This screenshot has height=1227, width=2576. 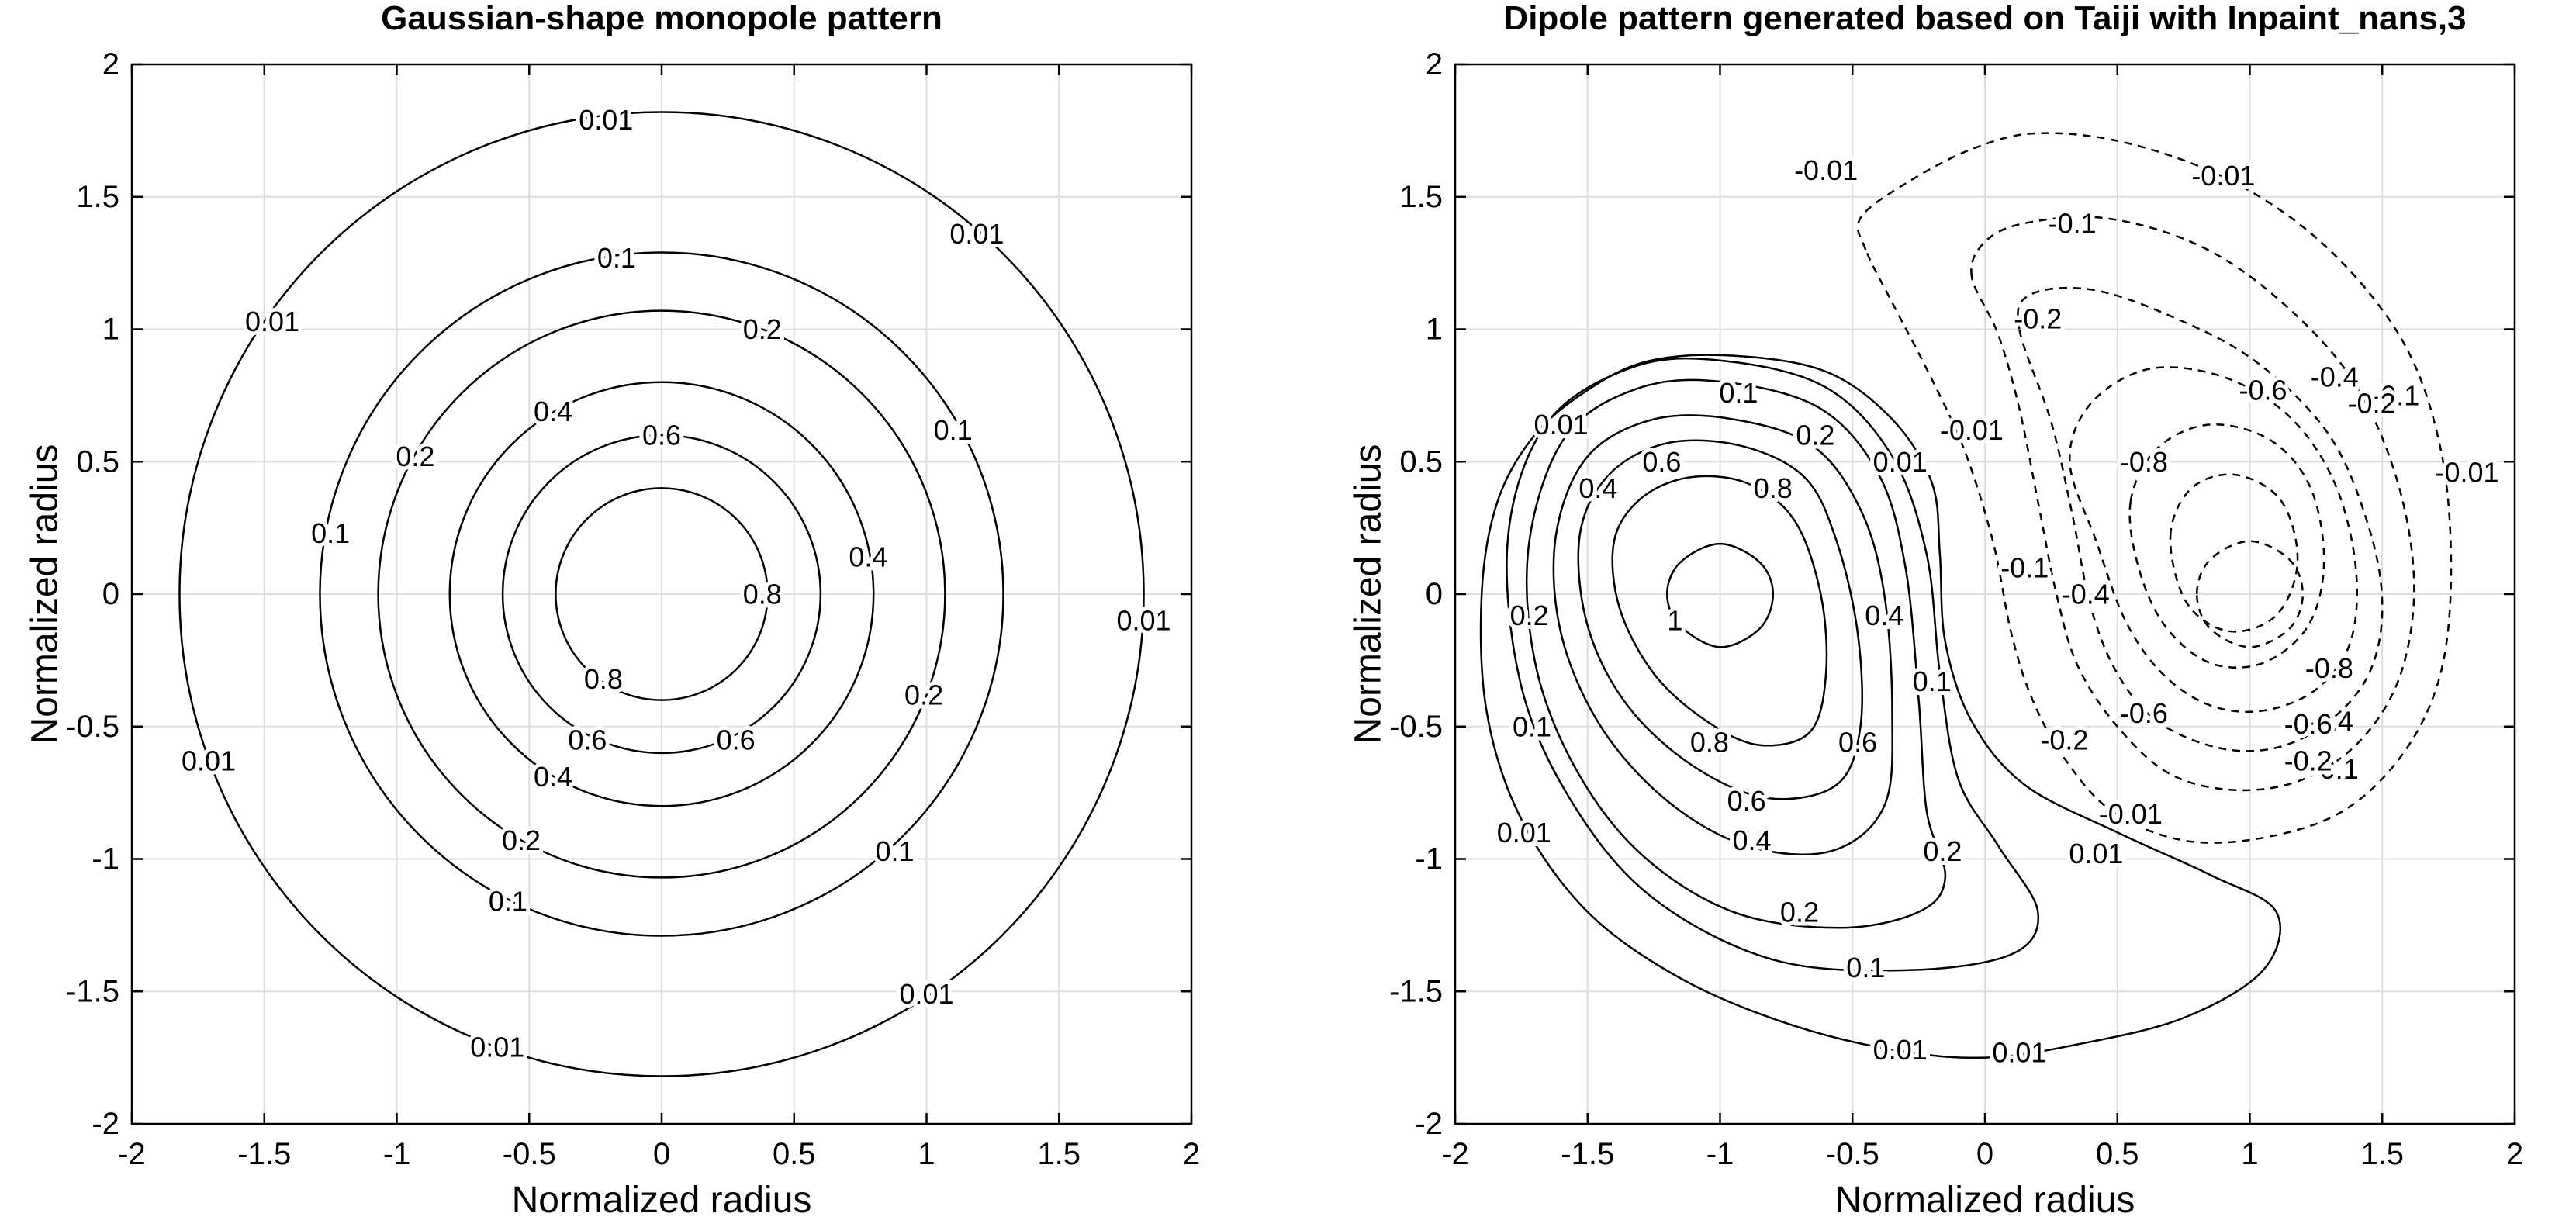 I want to click on contour-line--0.6, so click(x=2226, y=546).